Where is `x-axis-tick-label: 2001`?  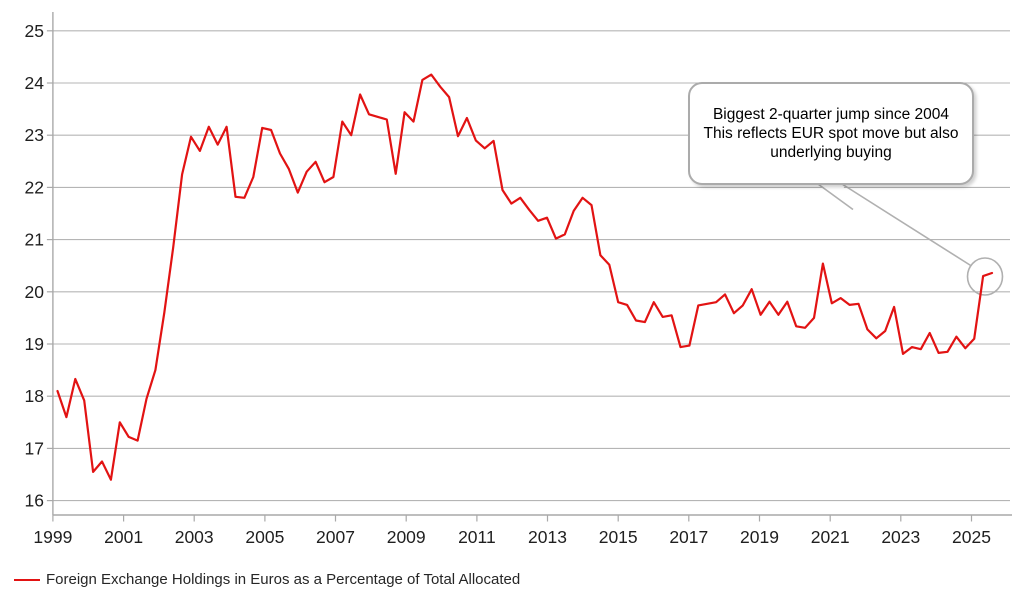
x-axis-tick-label: 2001 is located at coordinates (123, 537).